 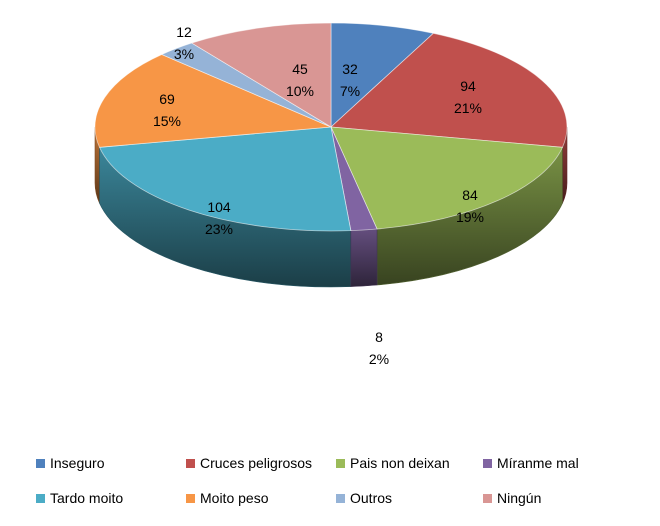 I want to click on data-label-value: 84, so click(x=470, y=195).